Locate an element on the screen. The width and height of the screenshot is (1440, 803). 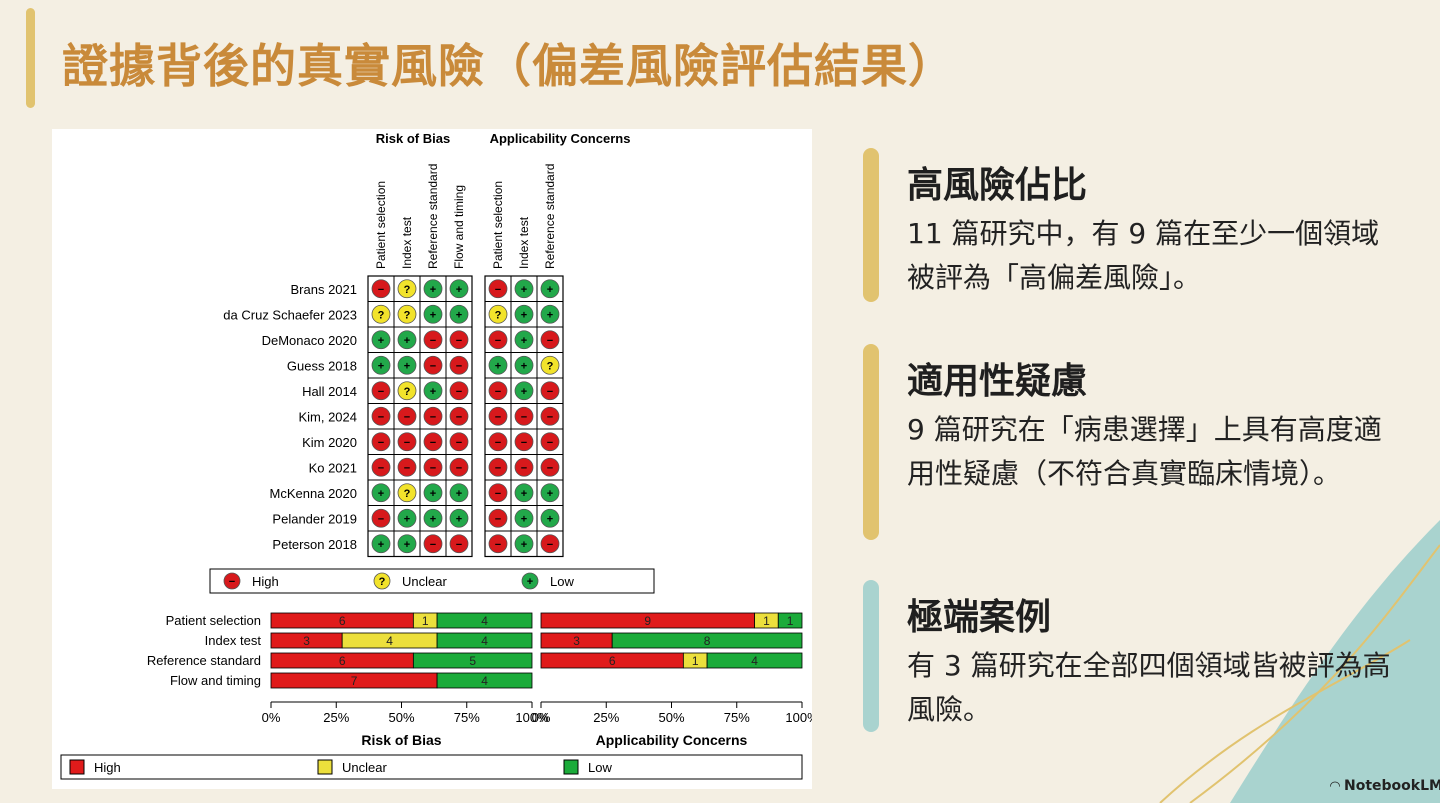
bar-segment-label: 7 is located at coordinates (354, 681).